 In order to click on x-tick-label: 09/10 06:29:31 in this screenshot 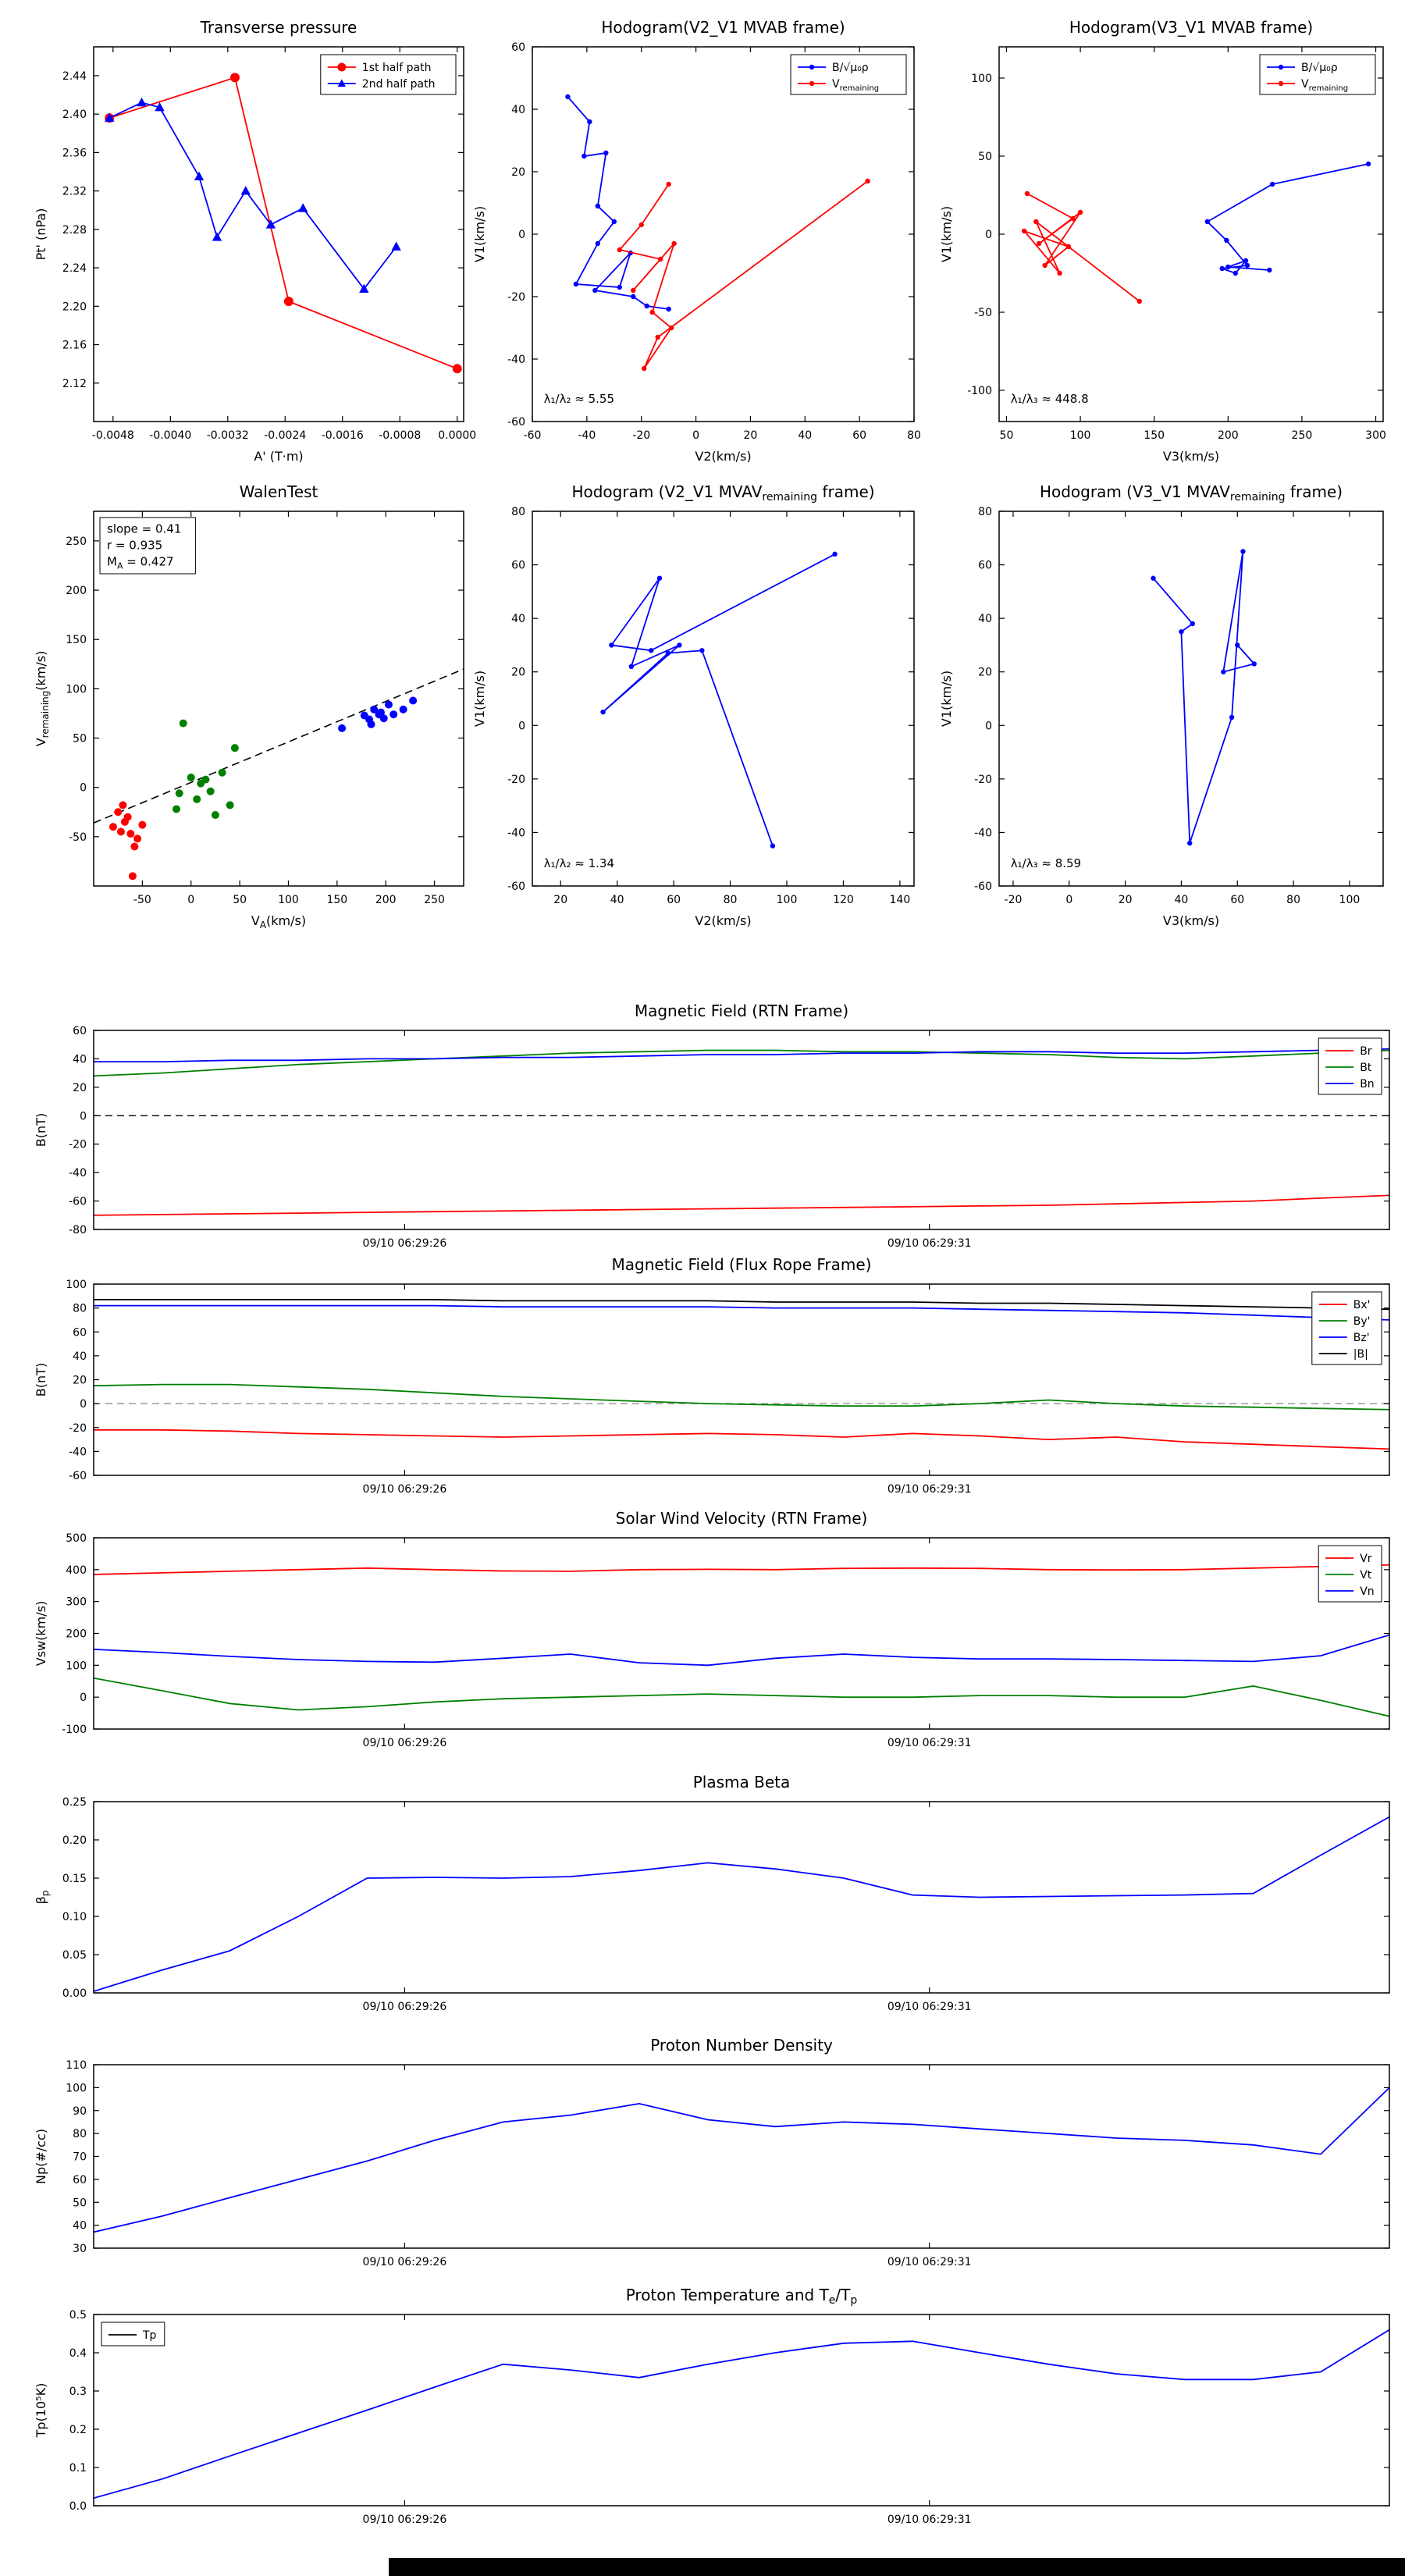, I will do `click(930, 1489)`.